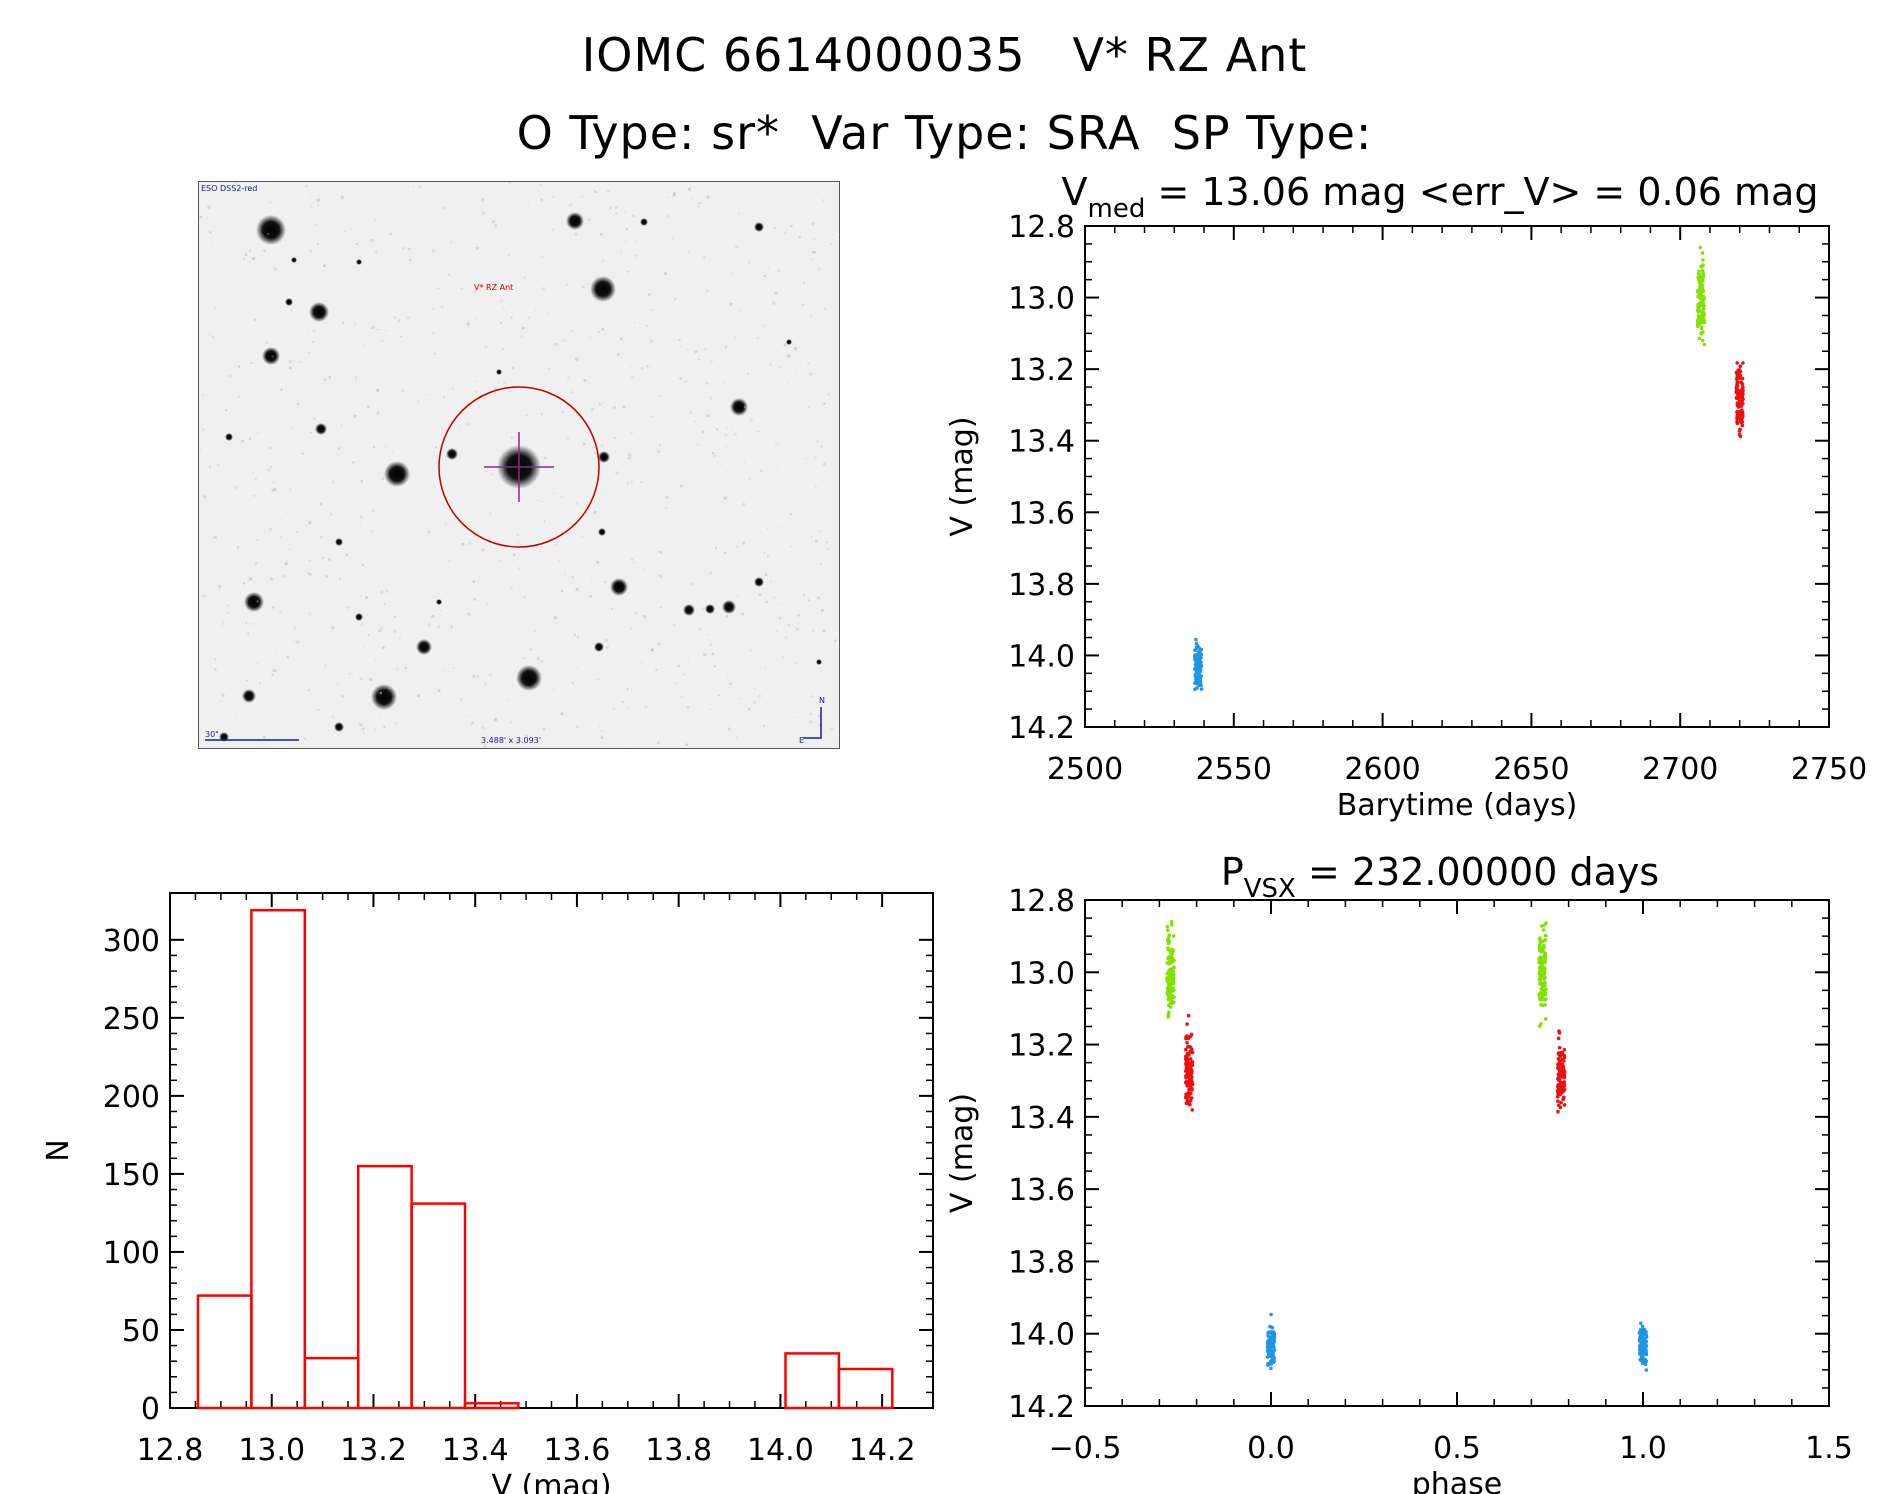 The width and height of the screenshot is (1889, 1494). Describe the element at coordinates (1198, 664) in the screenshot. I see `data-point-group` at that location.